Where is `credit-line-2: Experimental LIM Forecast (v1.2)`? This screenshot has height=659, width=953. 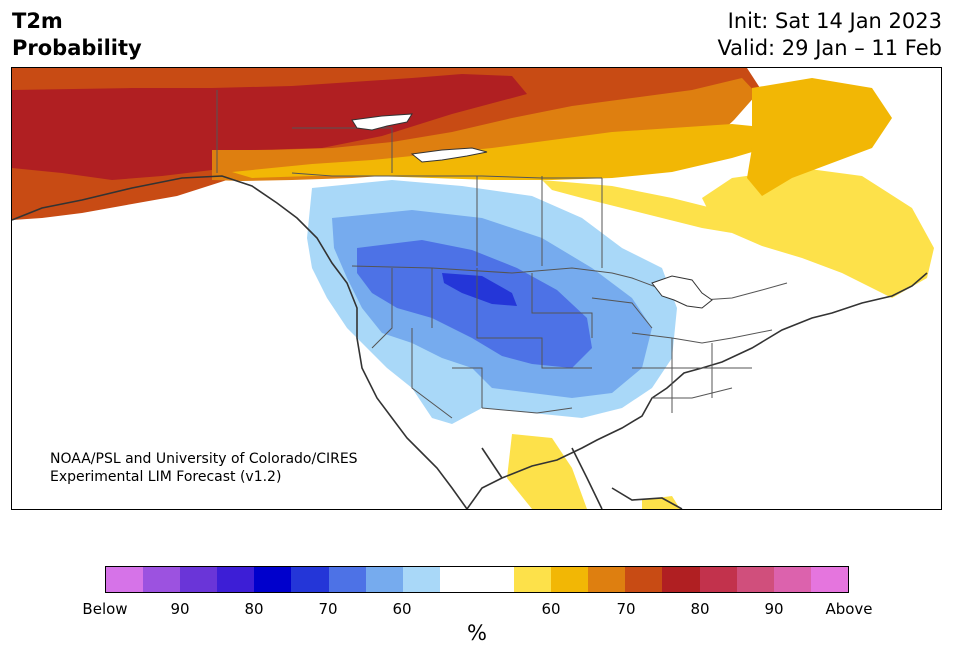 credit-line-2: Experimental LIM Forecast (v1.2) is located at coordinates (166, 477).